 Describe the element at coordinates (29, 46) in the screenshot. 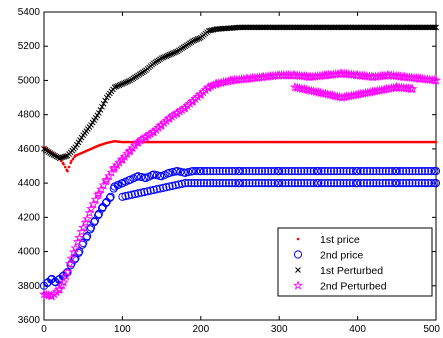

I see `y-tick-label: 5200` at that location.